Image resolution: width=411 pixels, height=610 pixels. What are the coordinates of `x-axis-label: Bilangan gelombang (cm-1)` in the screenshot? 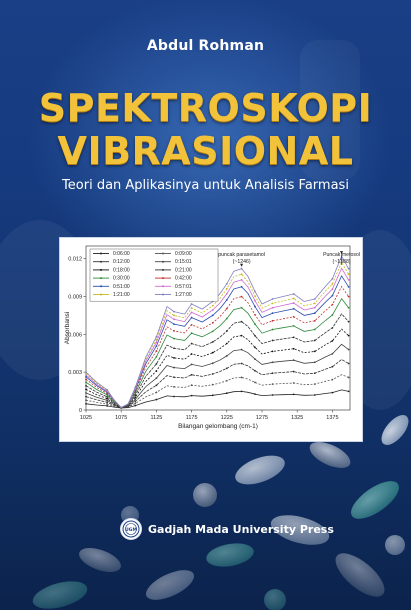 It's located at (218, 426).